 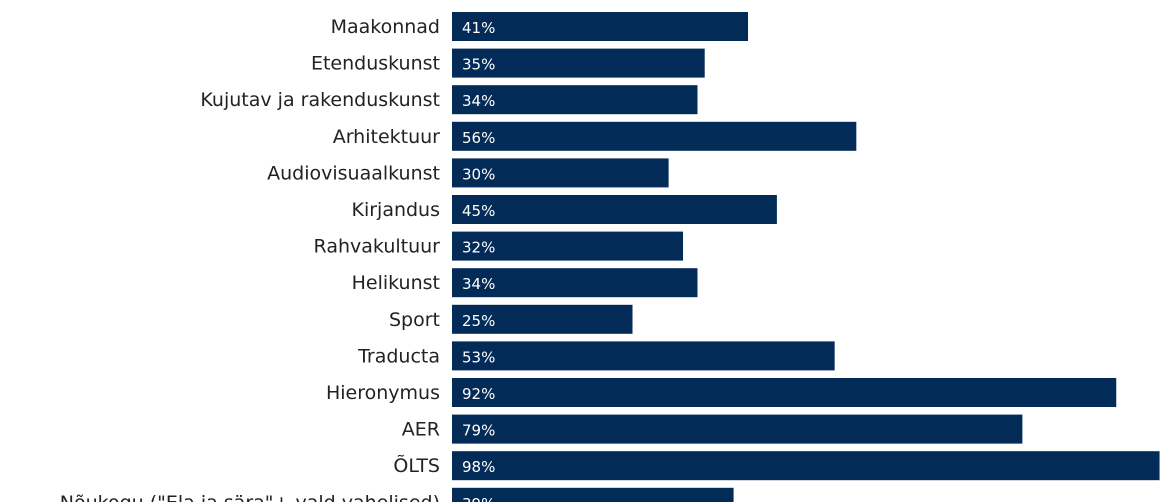 What do you see at coordinates (478, 174) in the screenshot?
I see `value-label: 30%` at bounding box center [478, 174].